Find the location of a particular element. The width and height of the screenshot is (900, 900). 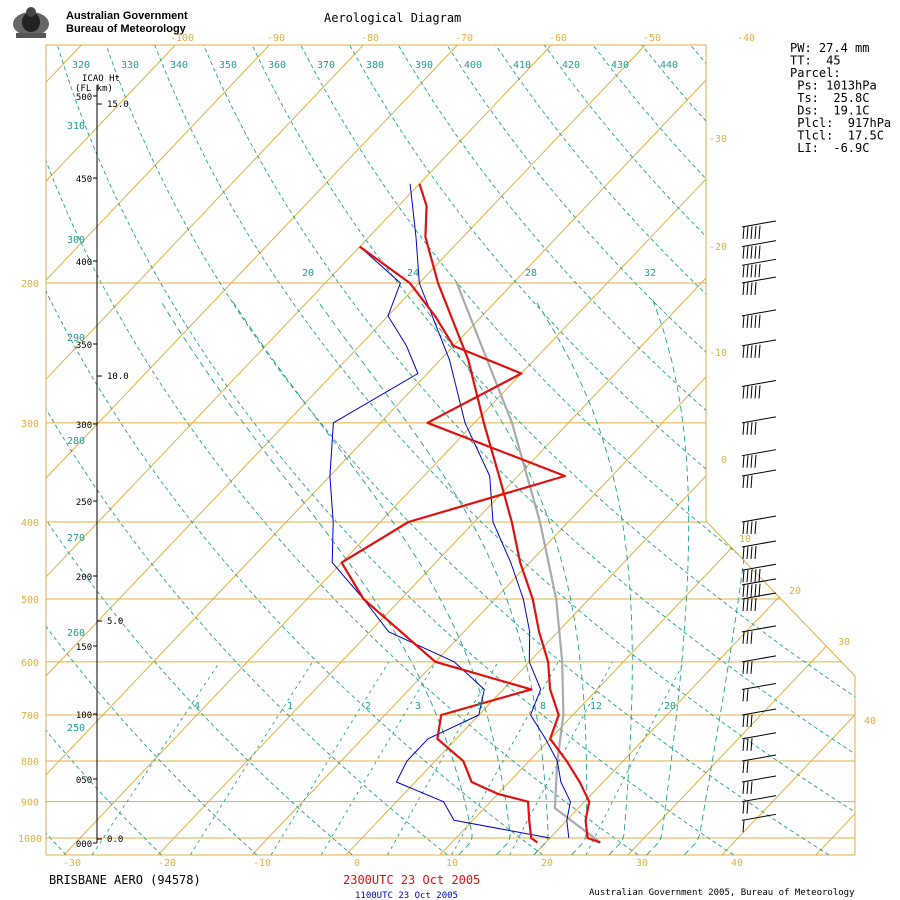

stats-line: Plcl: 917hPa is located at coordinates (840, 123).